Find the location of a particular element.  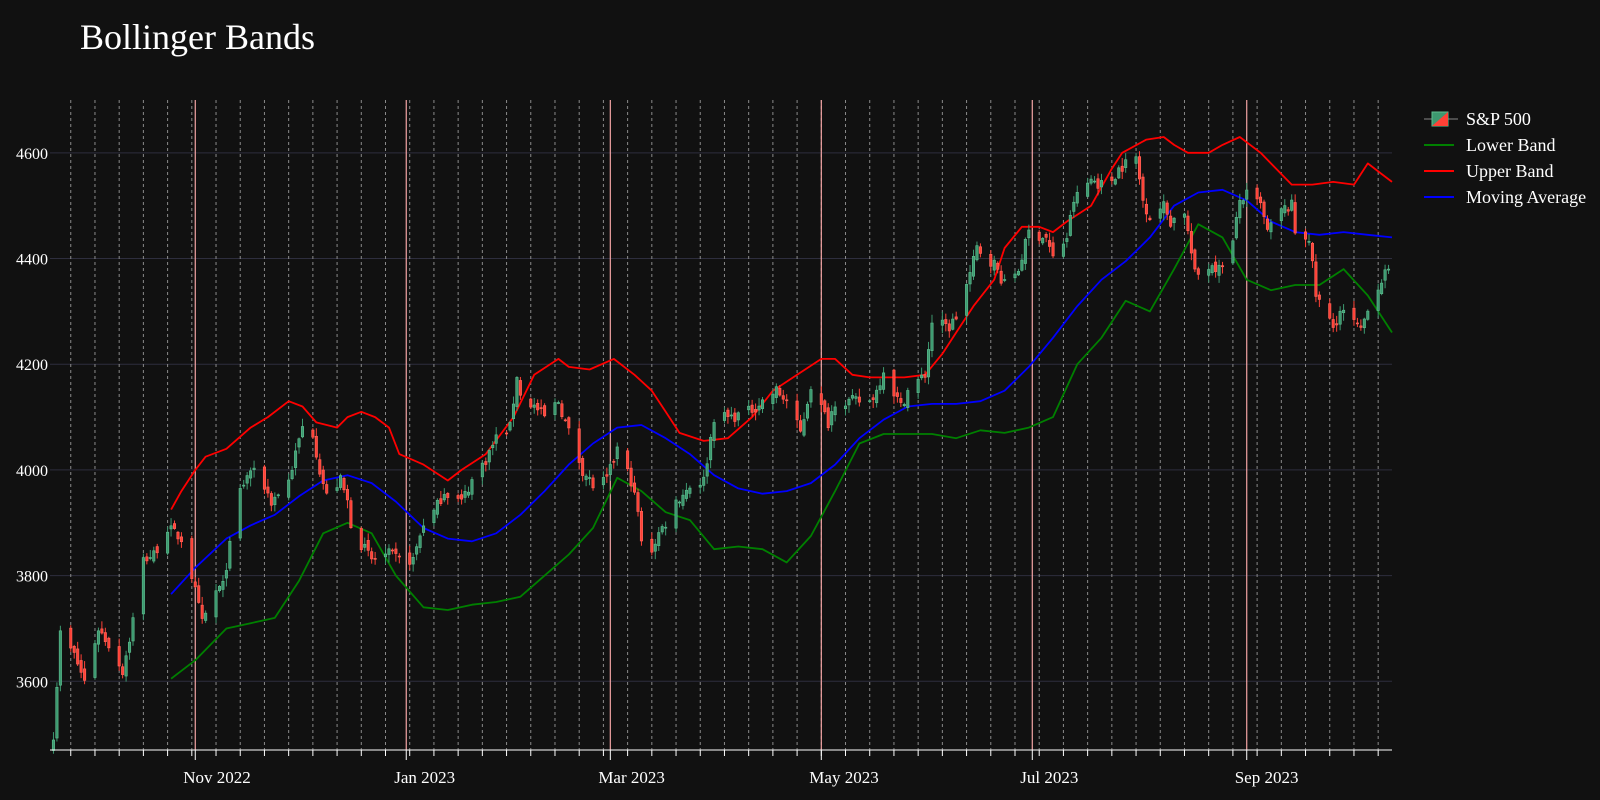

chart-title: Bollinger Bands is located at coordinates (197, 37).